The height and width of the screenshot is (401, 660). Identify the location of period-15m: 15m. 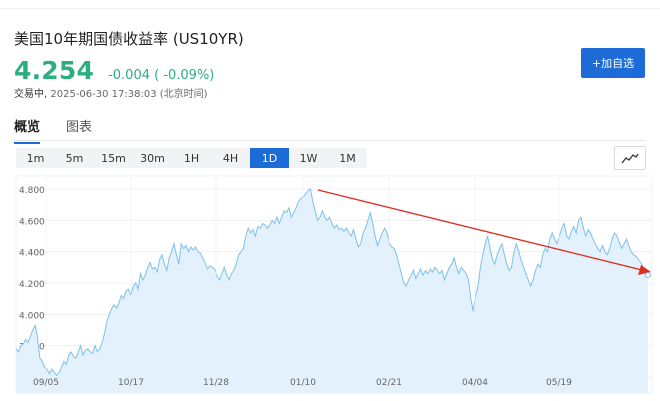
(113, 158).